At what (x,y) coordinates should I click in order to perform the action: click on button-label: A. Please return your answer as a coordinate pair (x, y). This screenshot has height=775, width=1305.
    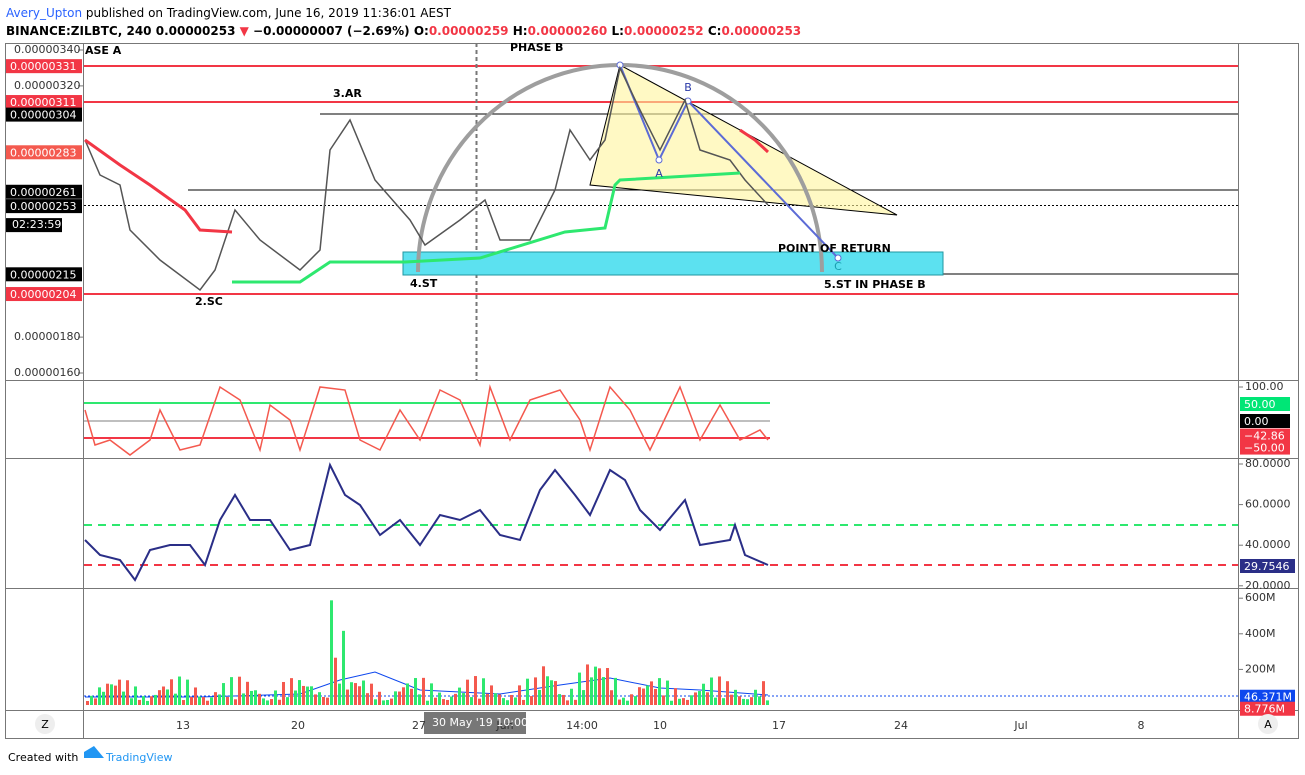
    Looking at the image, I should click on (1268, 724).